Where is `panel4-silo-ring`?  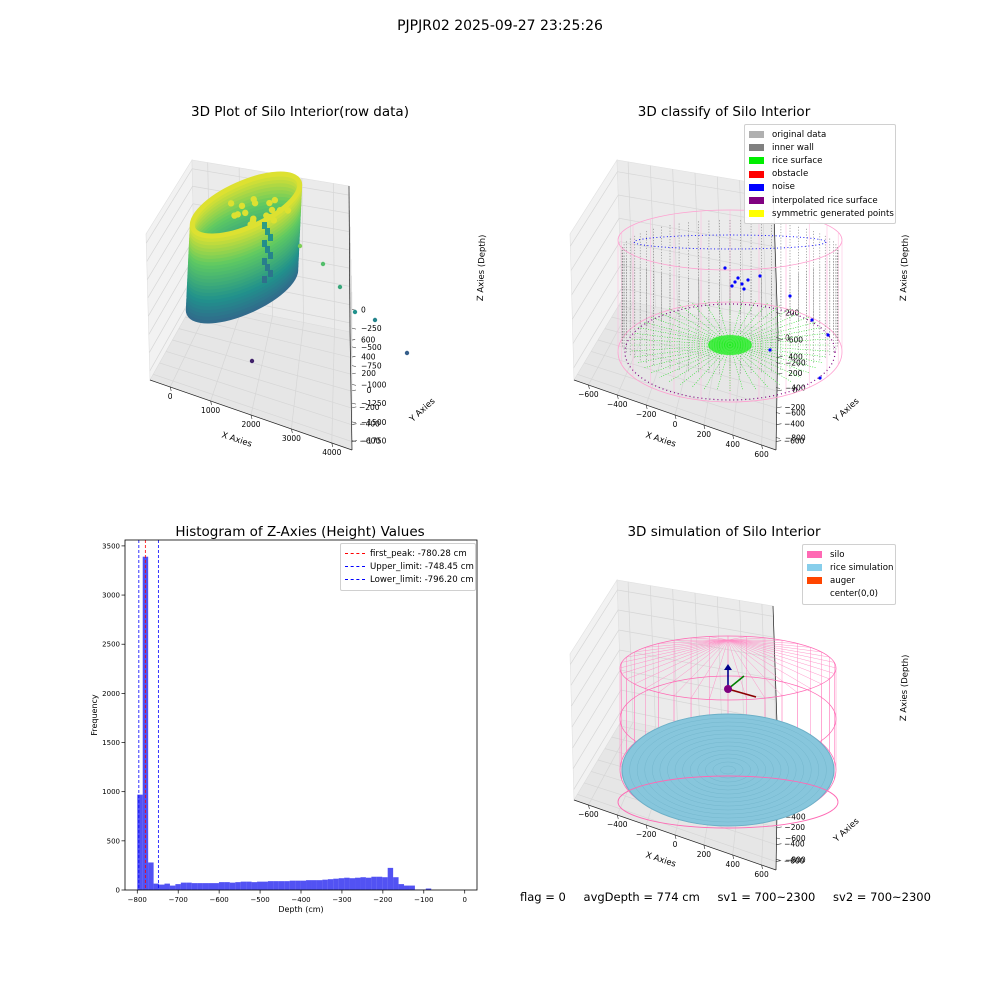
panel4-silo-ring is located at coordinates (728, 668).